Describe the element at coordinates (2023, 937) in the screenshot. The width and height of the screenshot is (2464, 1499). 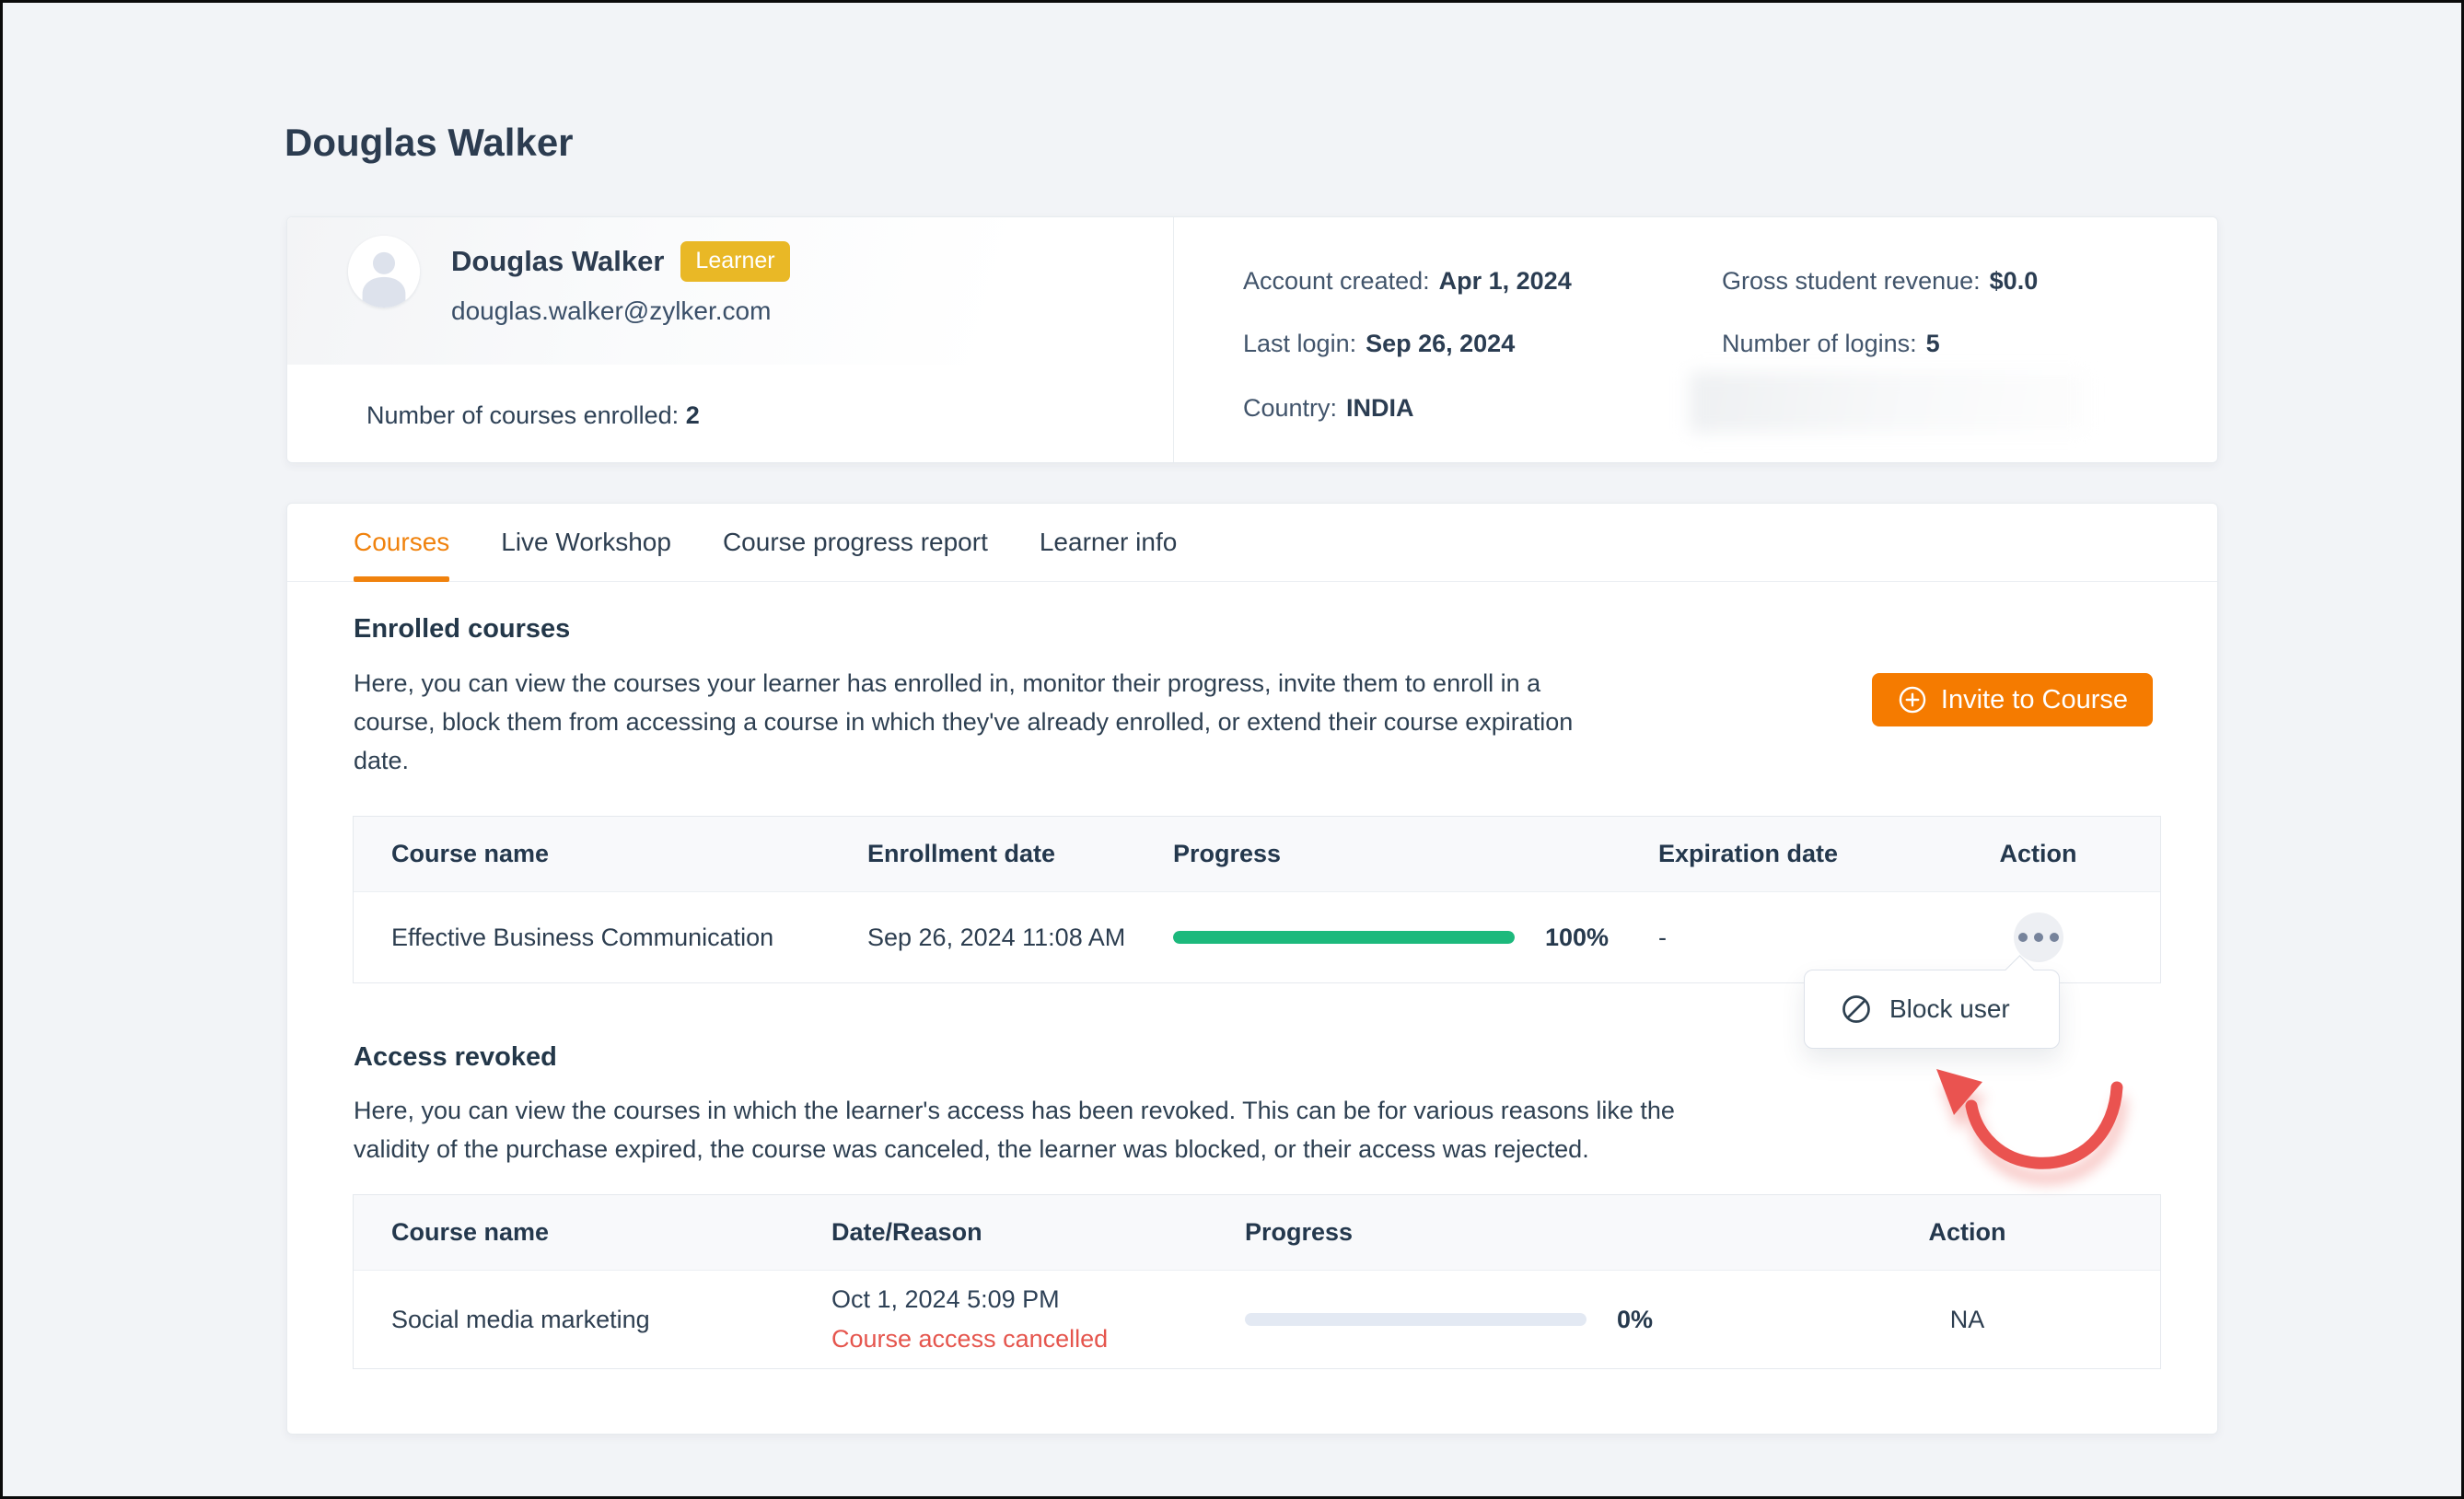
I see `ellipsis-icon` at that location.